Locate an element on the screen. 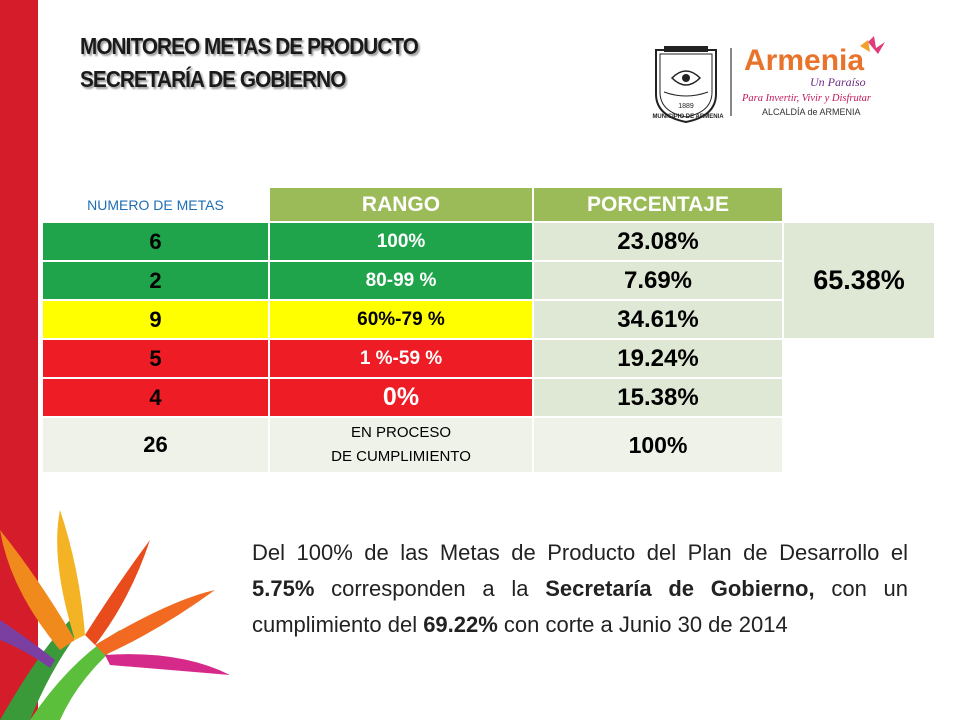 The height and width of the screenshot is (720, 960). para-text-2: corresponden a la is located at coordinates (430, 588).